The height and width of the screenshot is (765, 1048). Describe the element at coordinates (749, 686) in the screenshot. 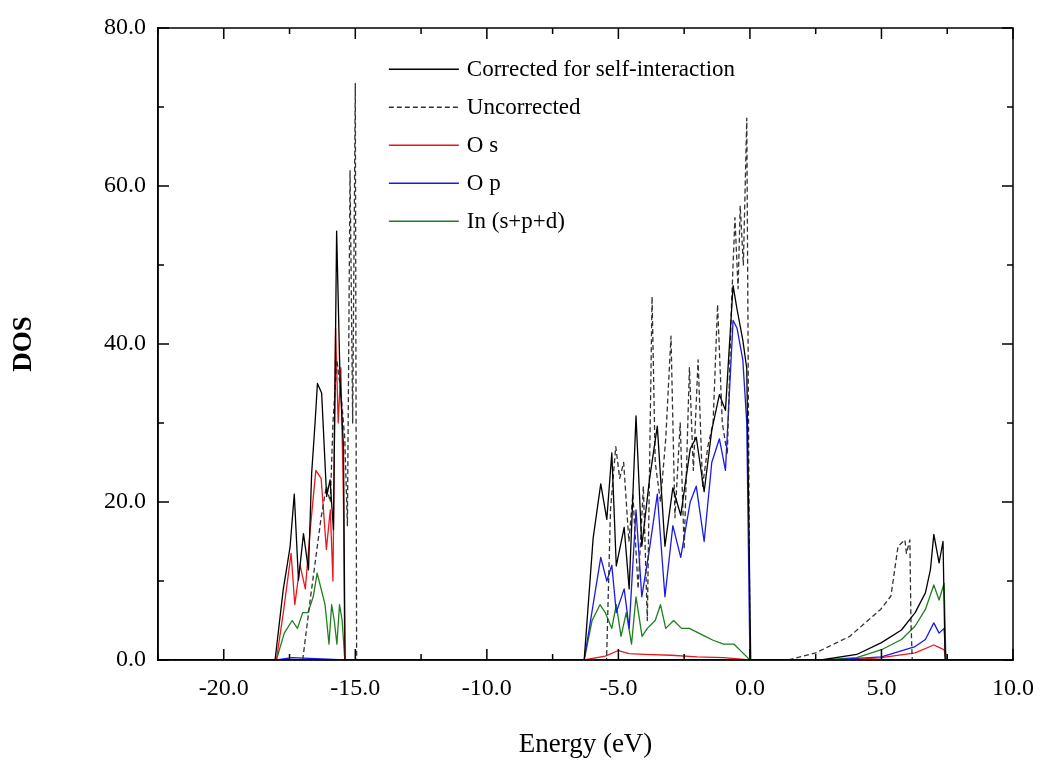

I see `x-tick-label: 0.0` at that location.